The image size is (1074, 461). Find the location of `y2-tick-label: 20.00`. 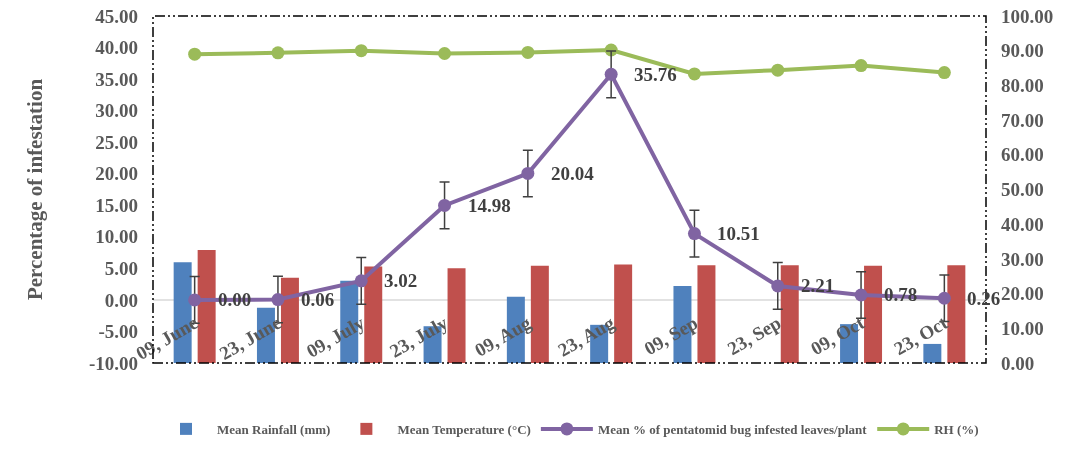

y2-tick-label: 20.00 is located at coordinates (1022, 294).